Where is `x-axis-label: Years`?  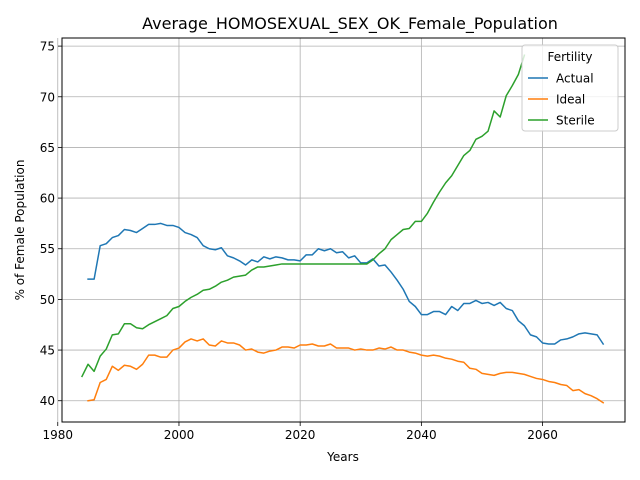
x-axis-label: Years is located at coordinates (342, 457).